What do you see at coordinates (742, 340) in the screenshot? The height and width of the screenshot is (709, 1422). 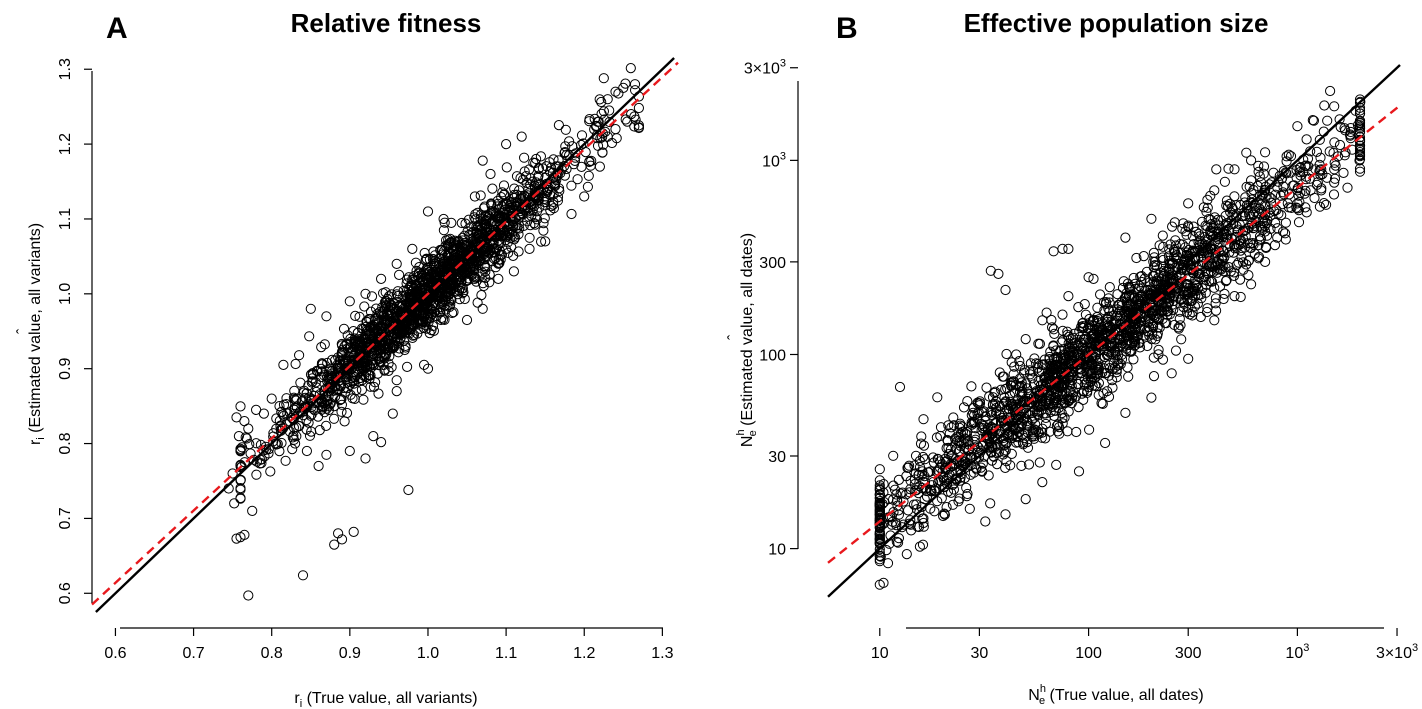 I see `panel-b-y-label-group: Nhe (Estimated value, all dates) ˆ` at bounding box center [742, 340].